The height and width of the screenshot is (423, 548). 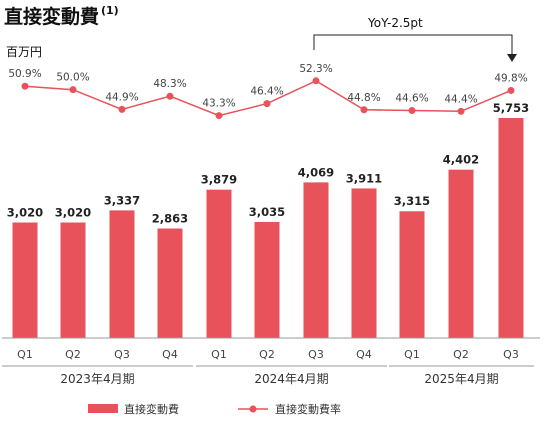 What do you see at coordinates (364, 178) in the screenshot?
I see `bar-value-label: 3,911` at bounding box center [364, 178].